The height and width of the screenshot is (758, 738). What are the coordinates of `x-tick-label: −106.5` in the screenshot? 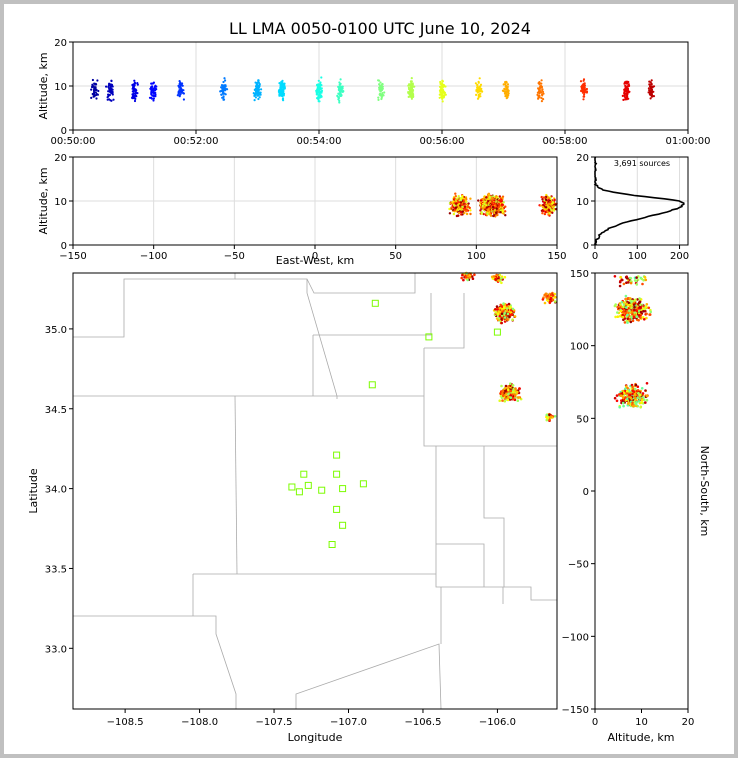 It's located at (422, 722).